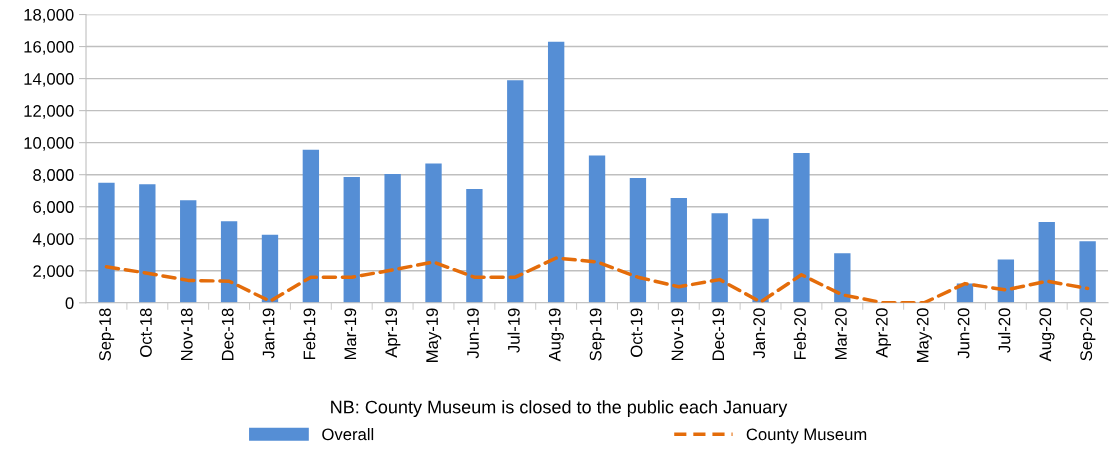 Image resolution: width=1117 pixels, height=454 pixels. I want to click on x-tick-label: Jul-19, so click(513, 330).